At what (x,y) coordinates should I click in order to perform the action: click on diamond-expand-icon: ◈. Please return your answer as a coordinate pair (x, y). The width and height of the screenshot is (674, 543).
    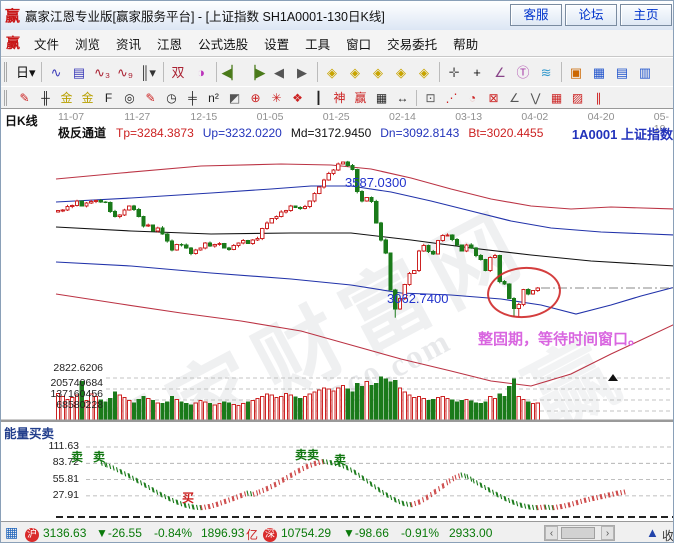
    Looking at the image, I should click on (401, 72).